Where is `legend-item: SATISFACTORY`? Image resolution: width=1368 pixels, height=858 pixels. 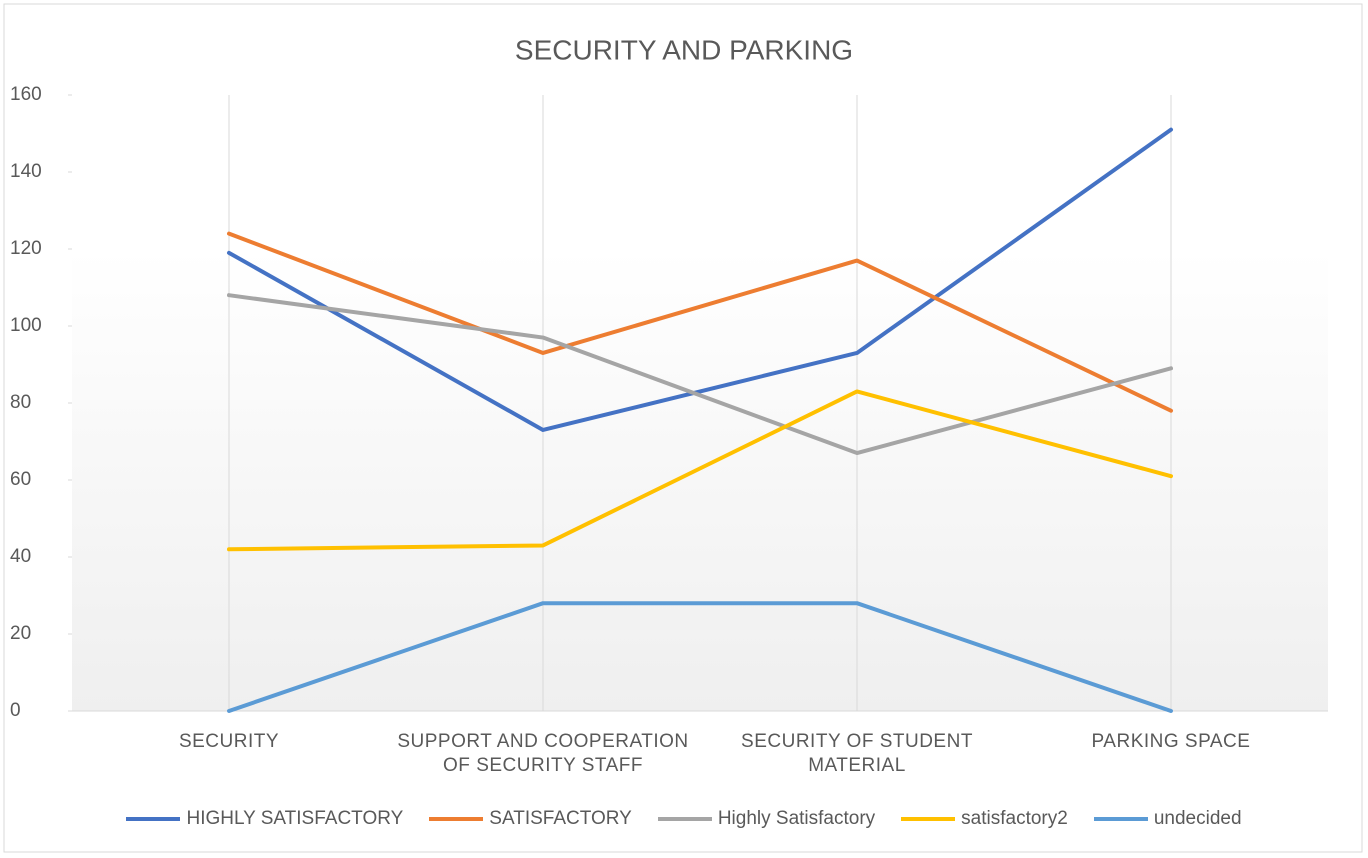
legend-item: SATISFACTORY is located at coordinates (530, 819).